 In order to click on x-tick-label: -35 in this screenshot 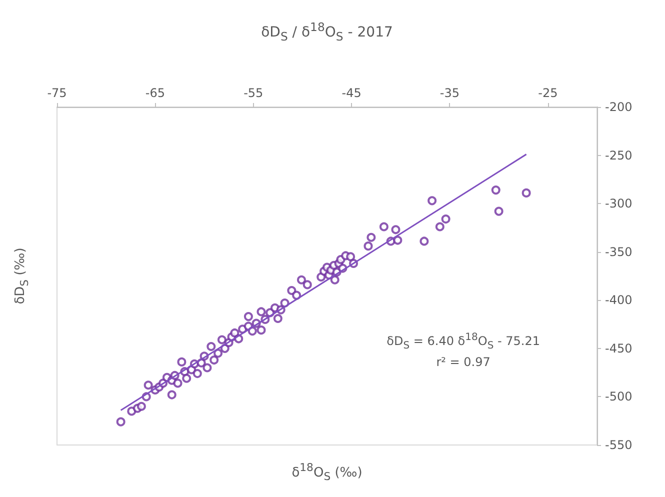, I will do `click(450, 93)`.